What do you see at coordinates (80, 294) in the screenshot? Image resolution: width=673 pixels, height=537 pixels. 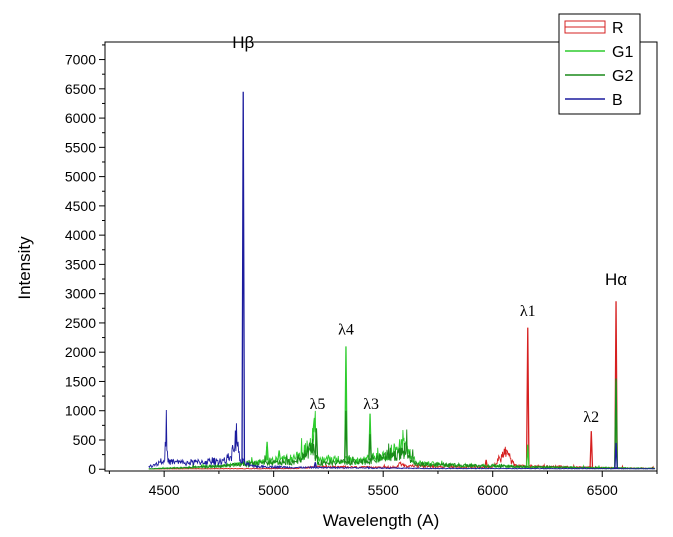 I see `y-tick-label: 3000` at bounding box center [80, 294].